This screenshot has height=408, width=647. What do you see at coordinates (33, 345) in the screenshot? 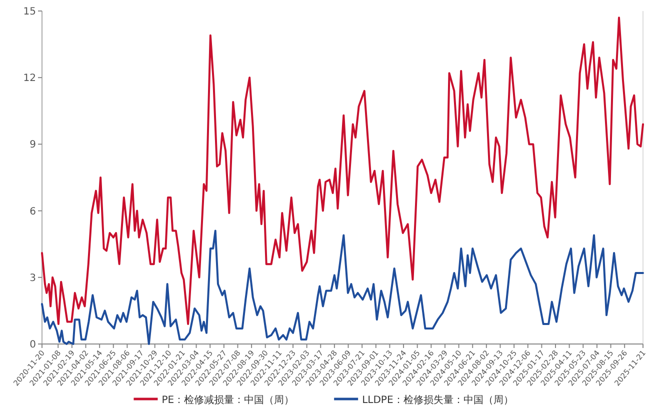
I see `y-tick-label: 0` at bounding box center [33, 345].